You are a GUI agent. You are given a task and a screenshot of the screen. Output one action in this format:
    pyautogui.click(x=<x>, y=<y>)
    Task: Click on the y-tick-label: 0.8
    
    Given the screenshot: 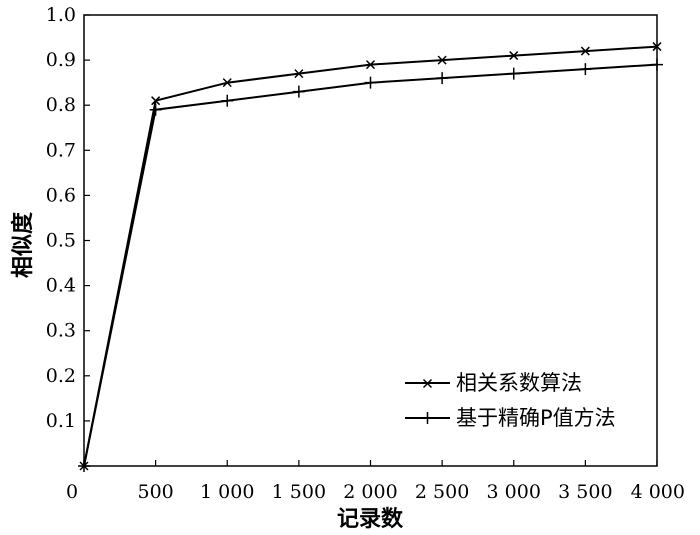 What is the action you would take?
    pyautogui.click(x=61, y=105)
    